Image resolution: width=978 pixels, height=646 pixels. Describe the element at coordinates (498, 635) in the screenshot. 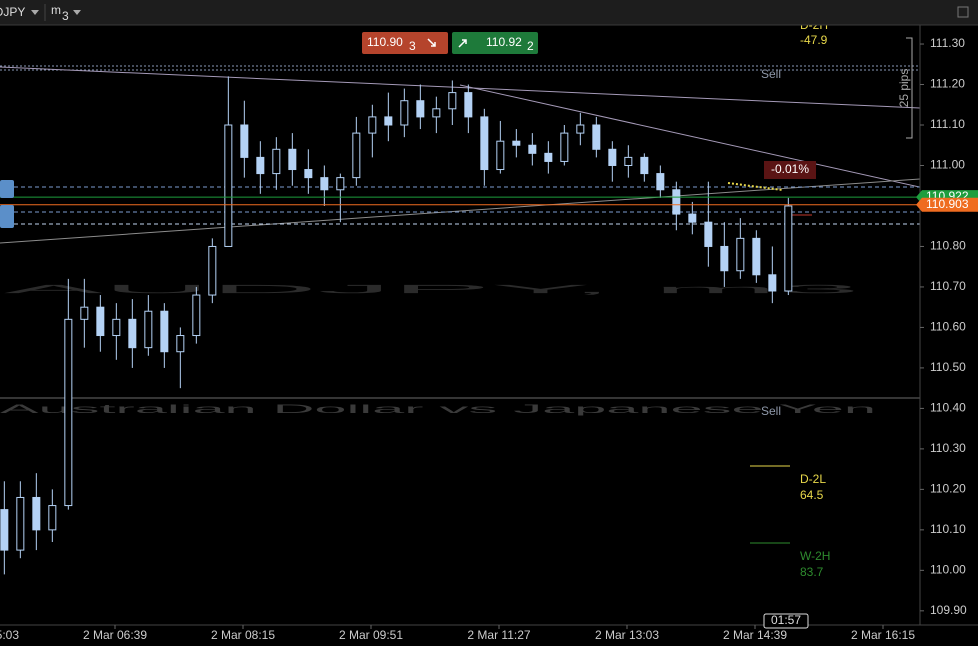

I see `x-tick-label: 2 Mar 11:27` at that location.